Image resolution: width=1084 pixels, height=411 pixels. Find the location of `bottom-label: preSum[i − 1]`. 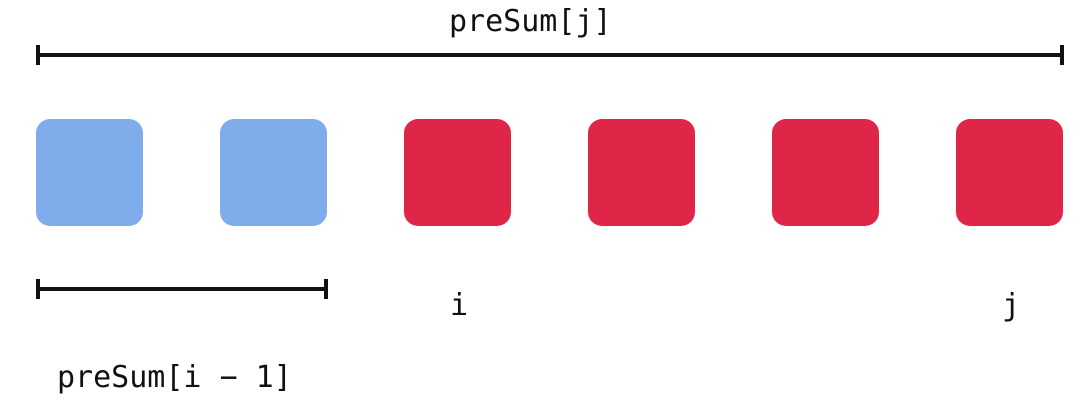

bottom-label: preSum[i − 1] is located at coordinates (174, 377).